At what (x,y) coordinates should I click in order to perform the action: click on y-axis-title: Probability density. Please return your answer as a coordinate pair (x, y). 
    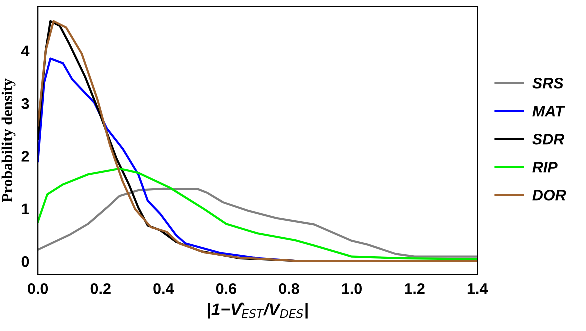
    Looking at the image, I should click on (9, 140).